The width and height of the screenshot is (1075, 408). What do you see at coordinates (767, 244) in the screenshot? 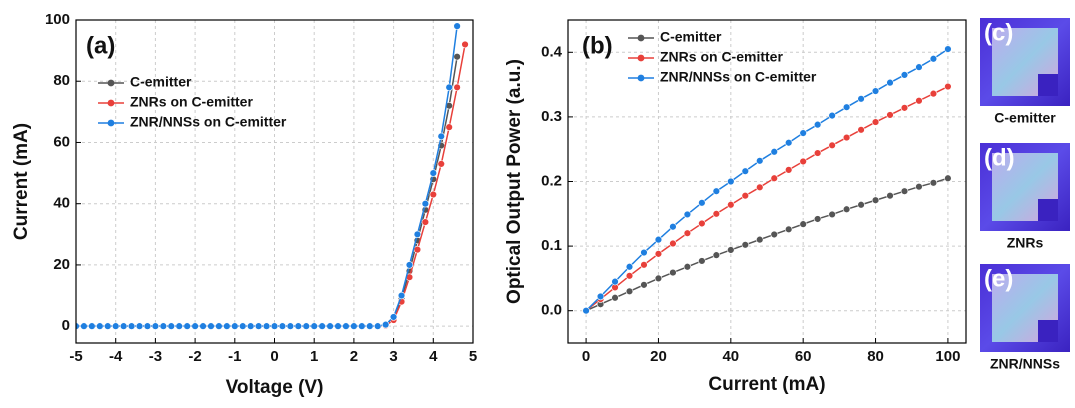
I see `series-line` at bounding box center [767, 244].